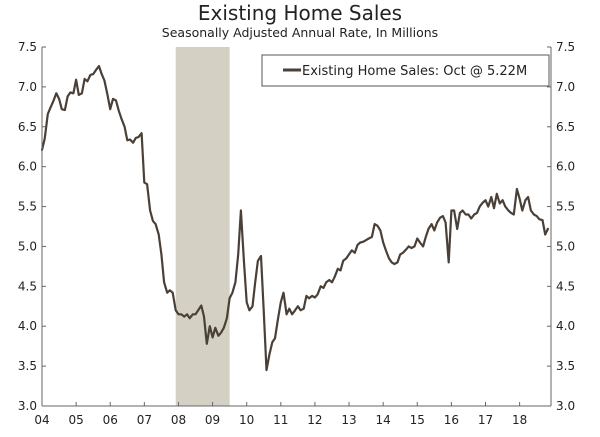 This screenshot has width=600, height=437. What do you see at coordinates (75, 420) in the screenshot?
I see `x-tick-label: 05` at bounding box center [75, 420].